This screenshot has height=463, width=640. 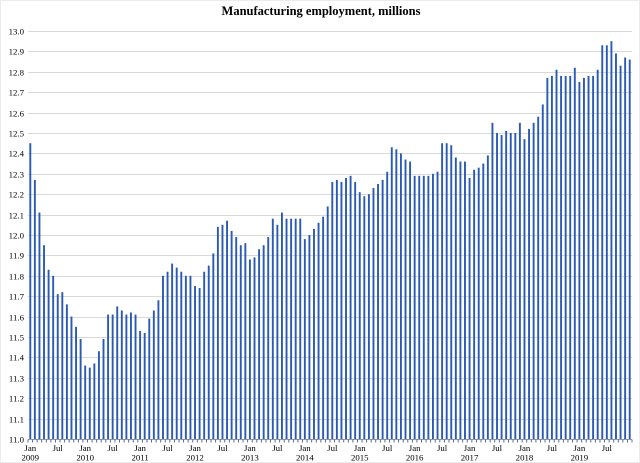 What do you see at coordinates (17, 52) in the screenshot?
I see `y-axis-tick-label: 12.9` at bounding box center [17, 52].